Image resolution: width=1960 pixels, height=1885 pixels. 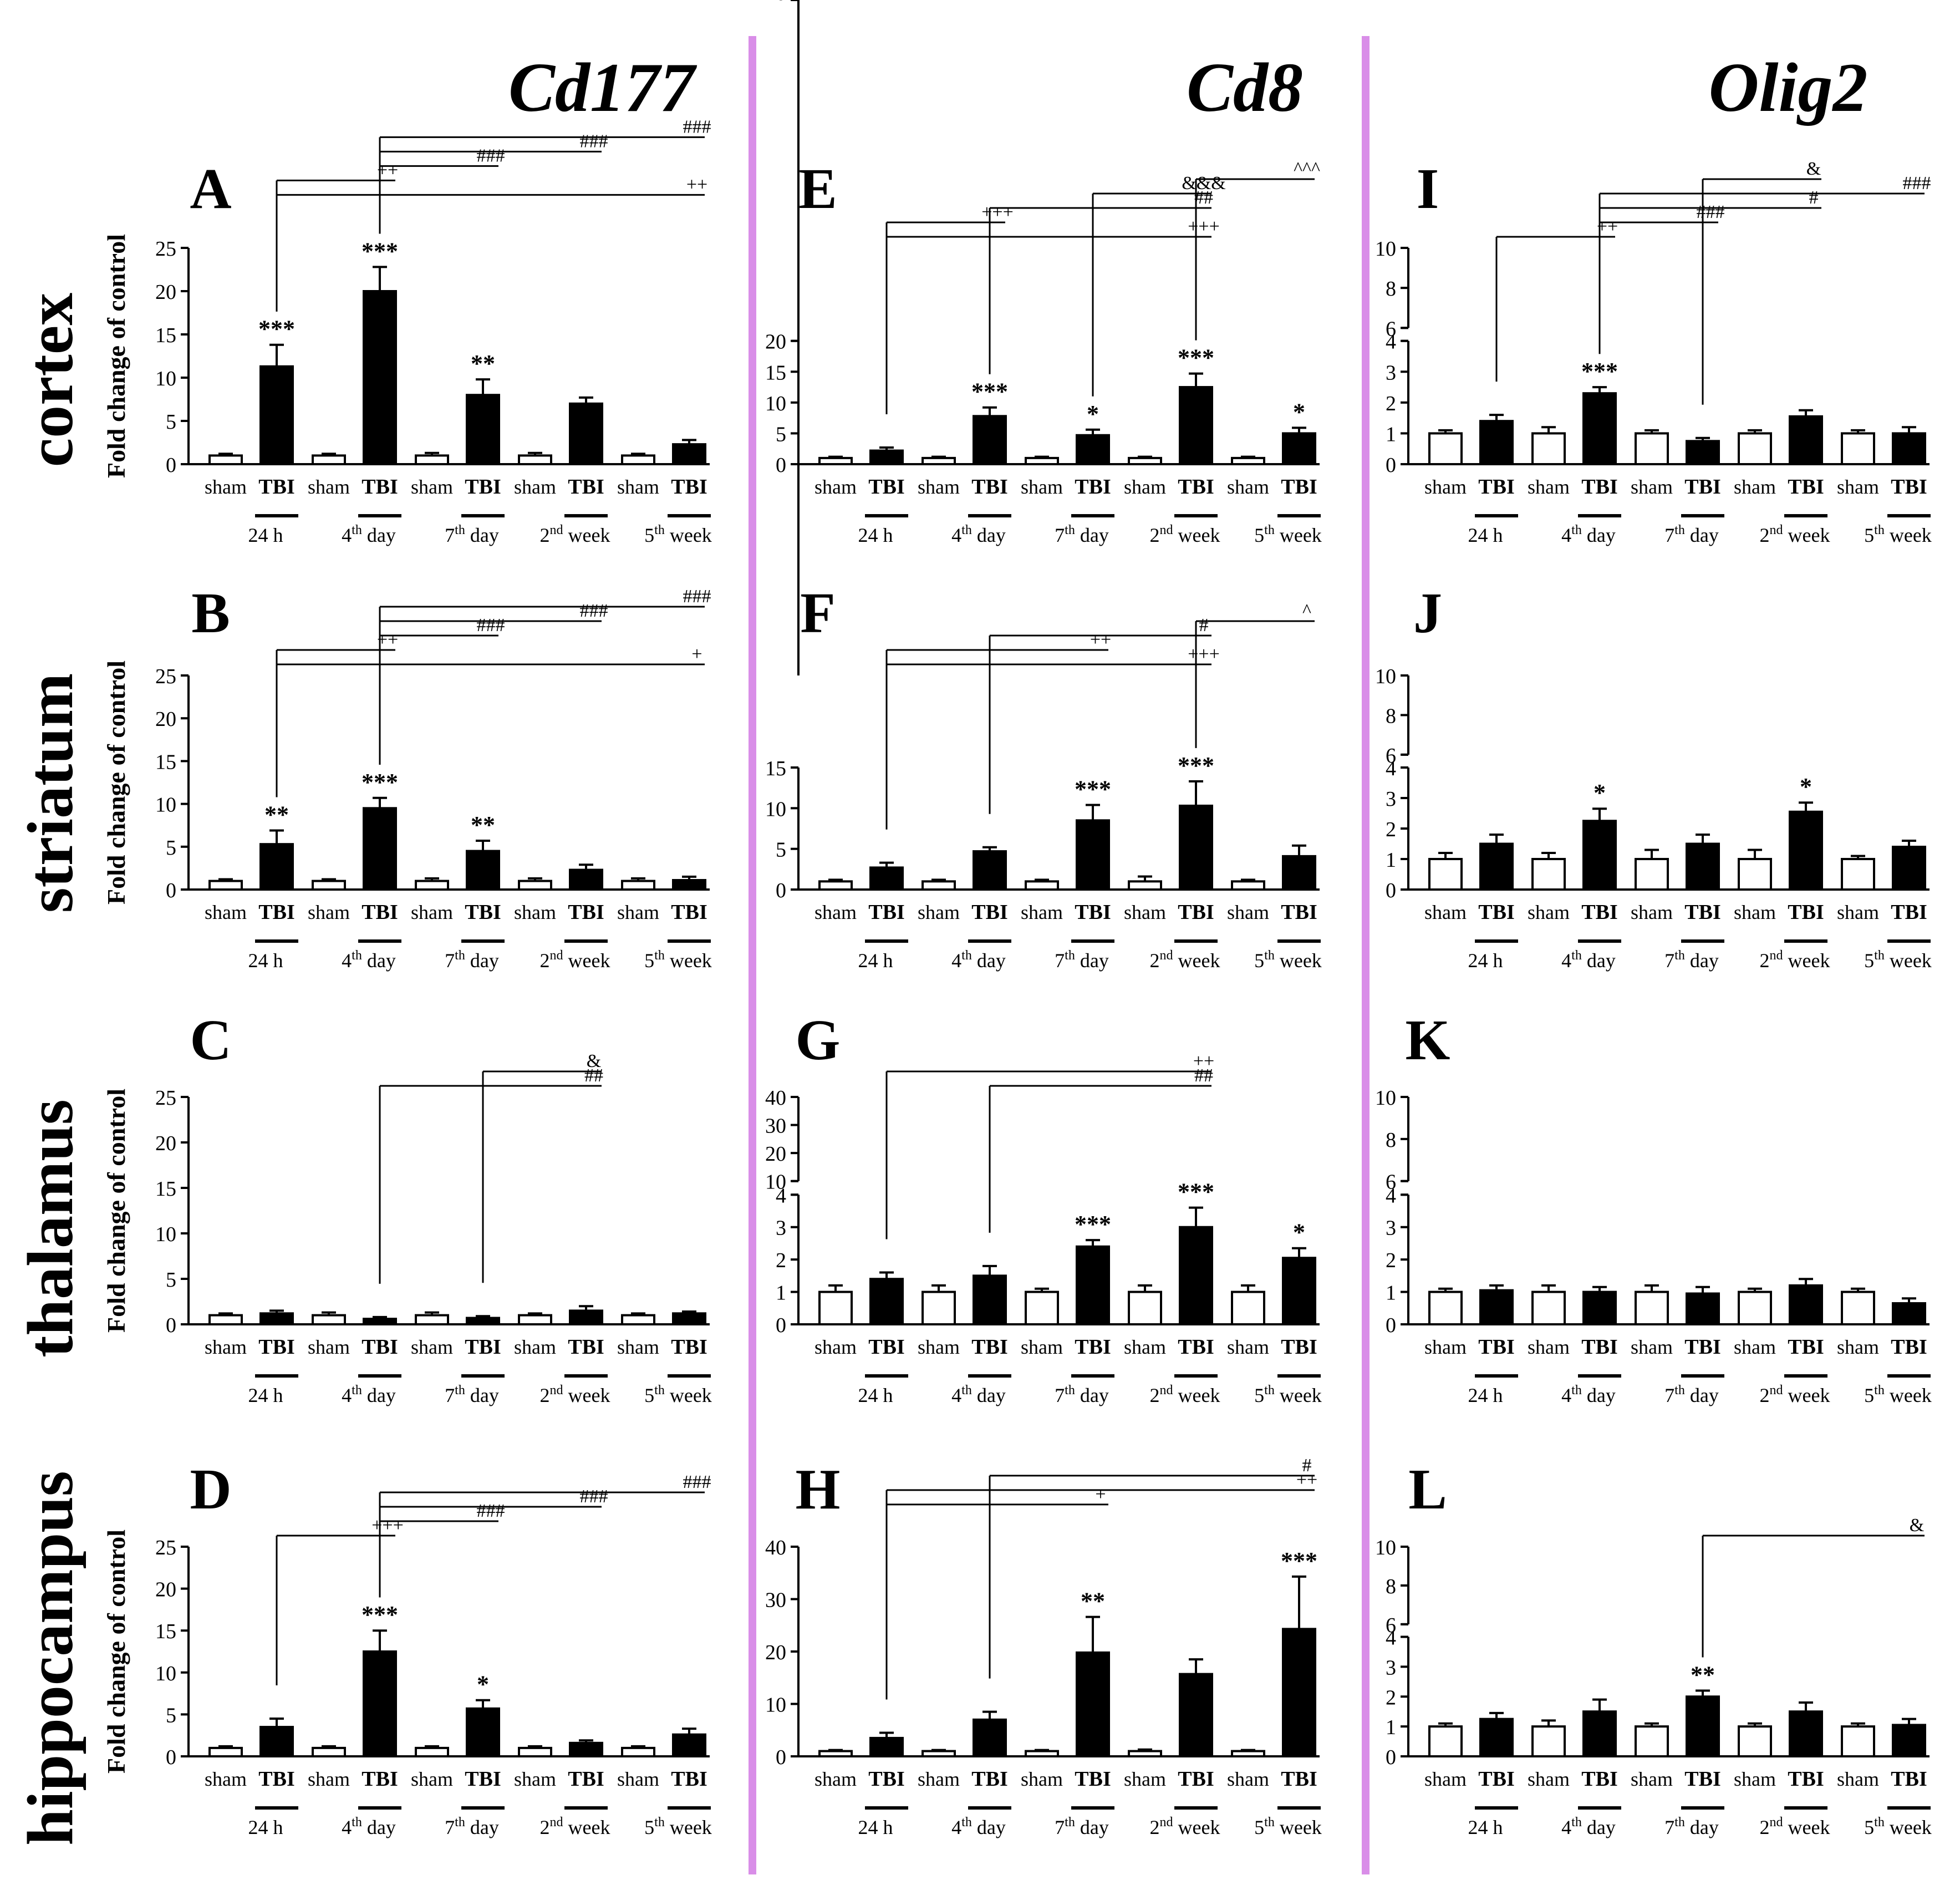 What do you see at coordinates (1203, 183) in the screenshot?
I see `comparison-symbol: &&&` at bounding box center [1203, 183].